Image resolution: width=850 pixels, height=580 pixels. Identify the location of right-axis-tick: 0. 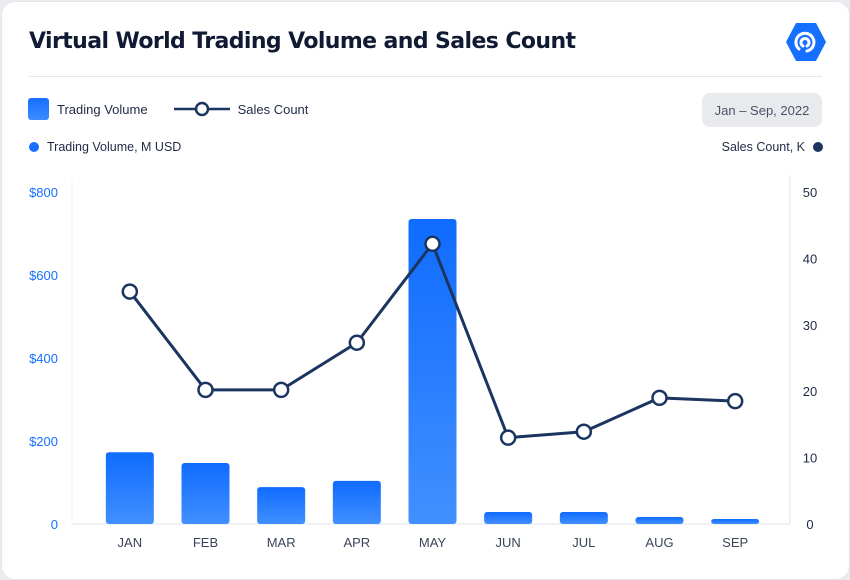
(809, 524).